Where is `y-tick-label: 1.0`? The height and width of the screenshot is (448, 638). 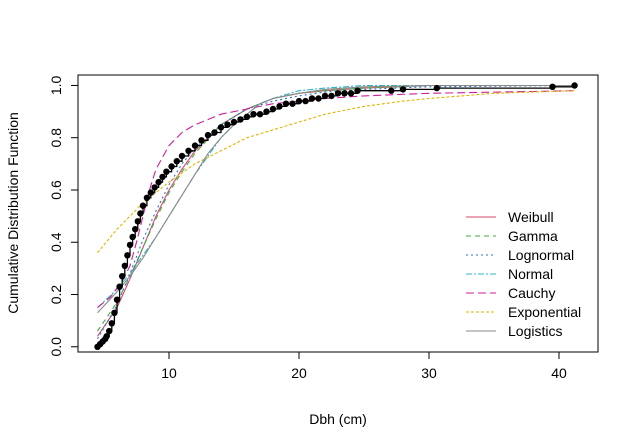
y-tick-label: 1.0 is located at coordinates (56, 86).